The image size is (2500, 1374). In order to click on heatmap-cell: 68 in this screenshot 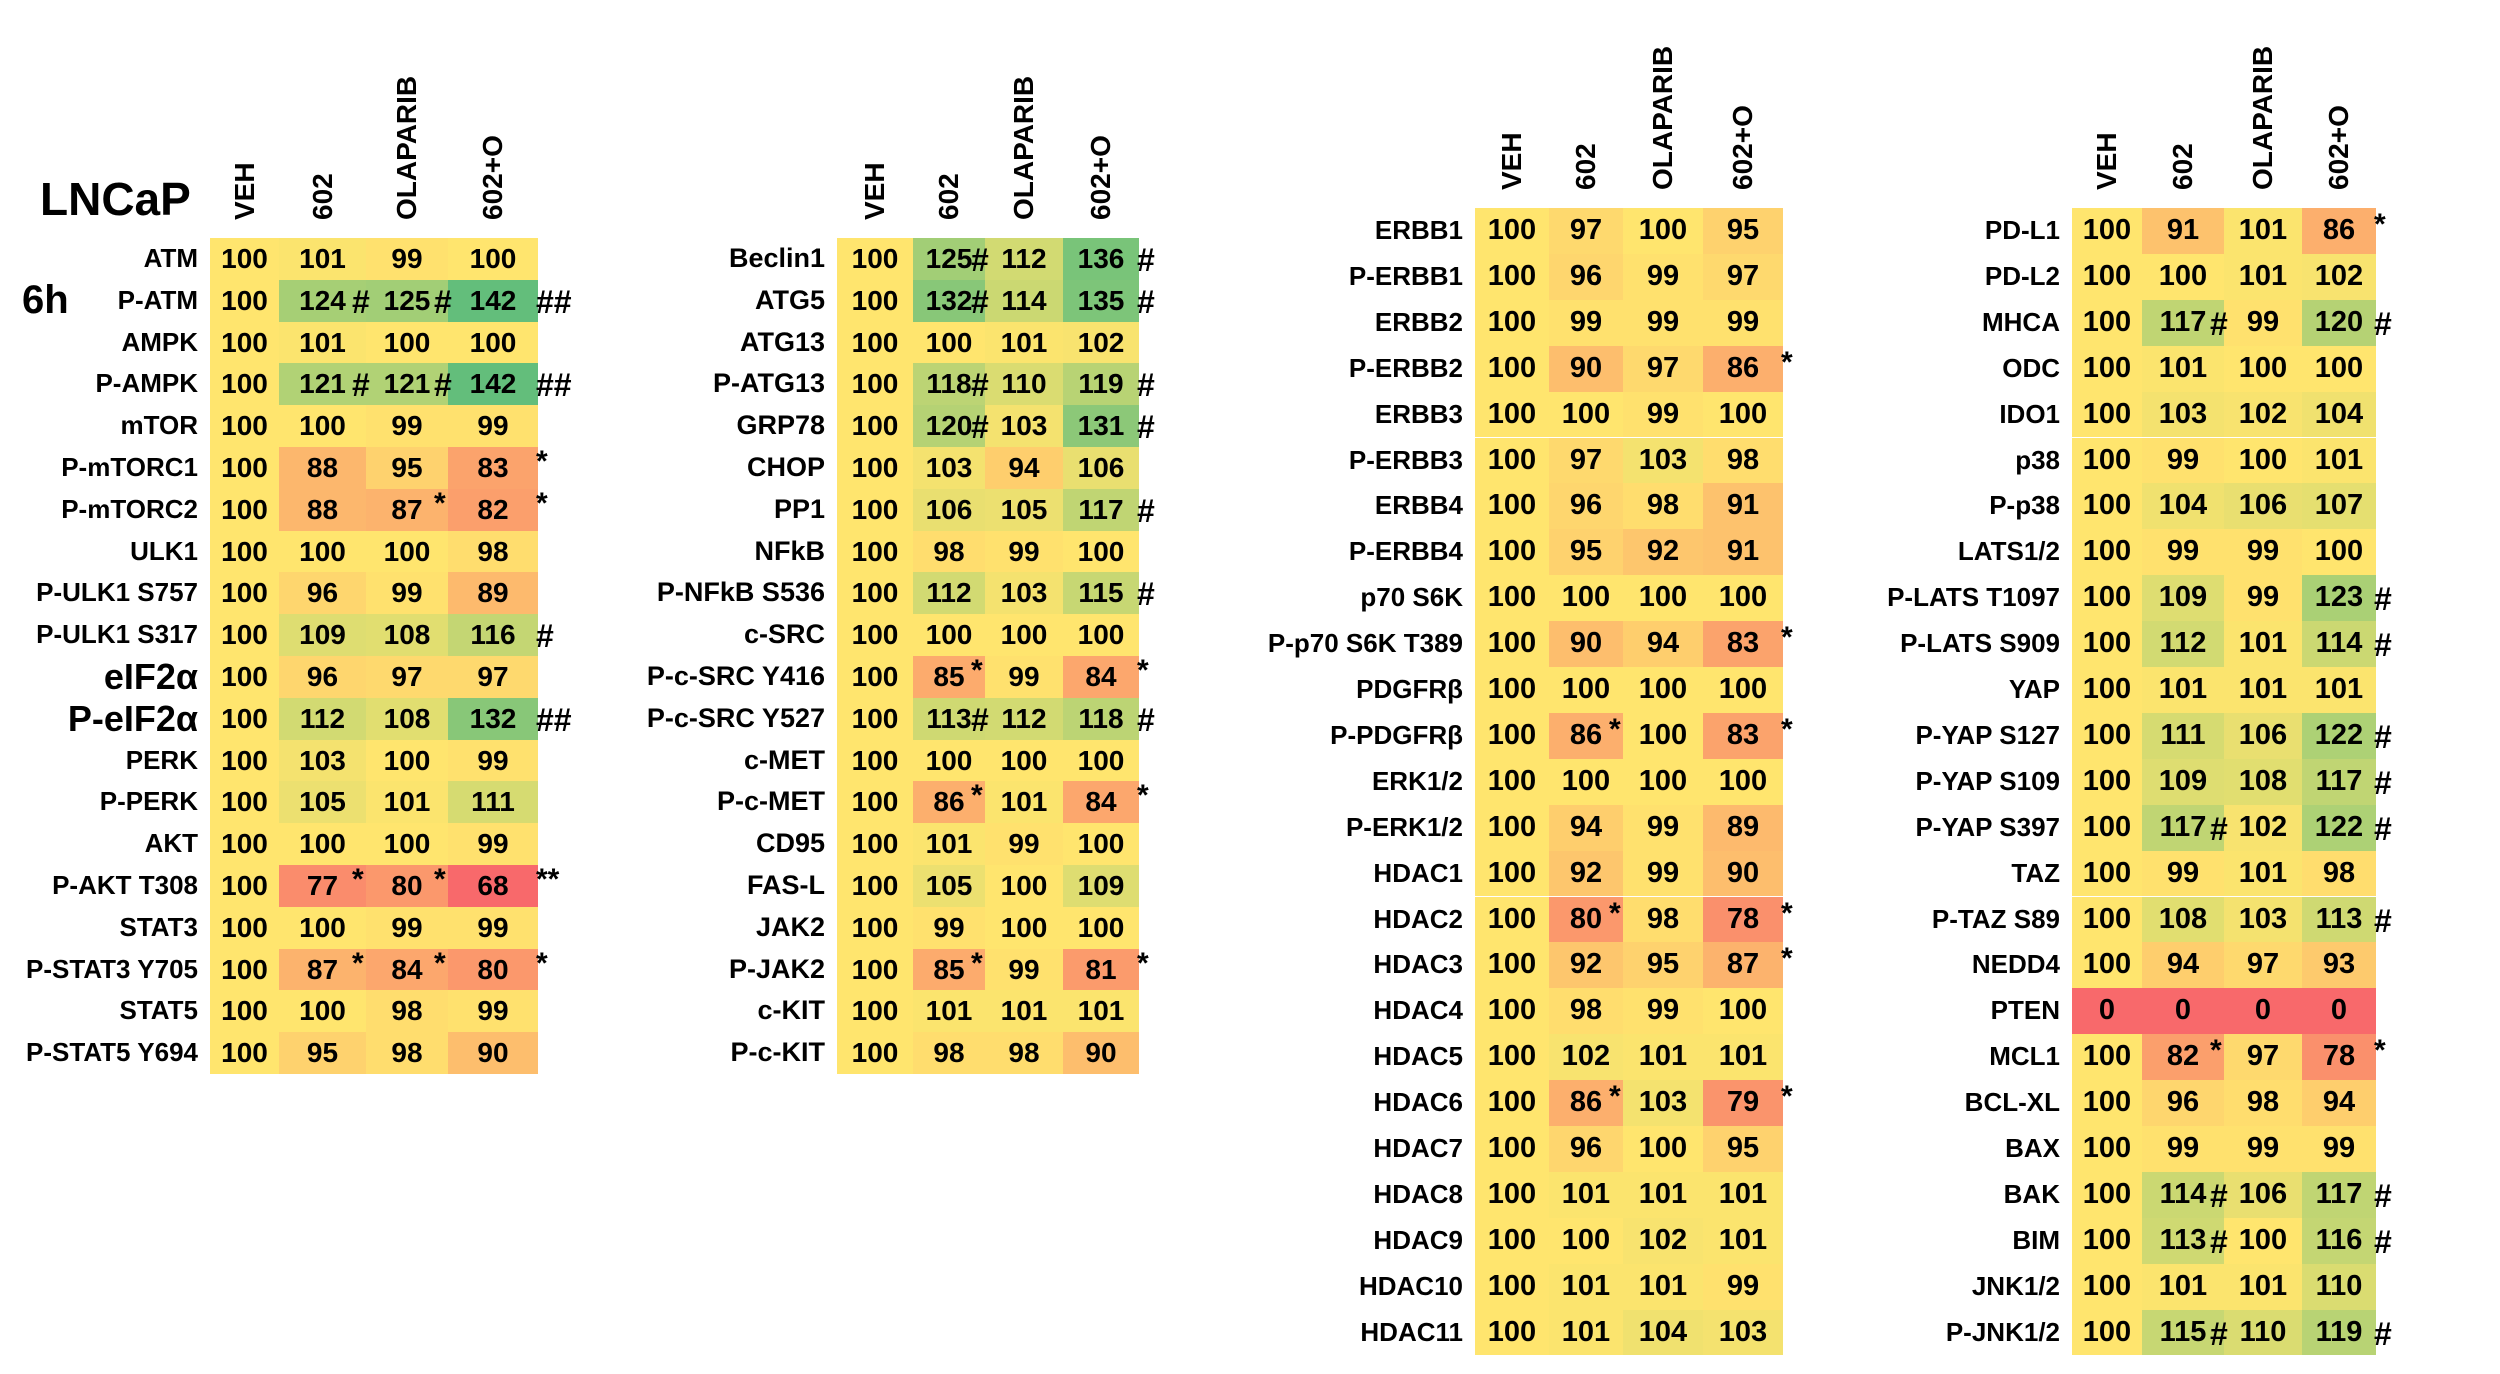, I will do `click(493, 886)`.